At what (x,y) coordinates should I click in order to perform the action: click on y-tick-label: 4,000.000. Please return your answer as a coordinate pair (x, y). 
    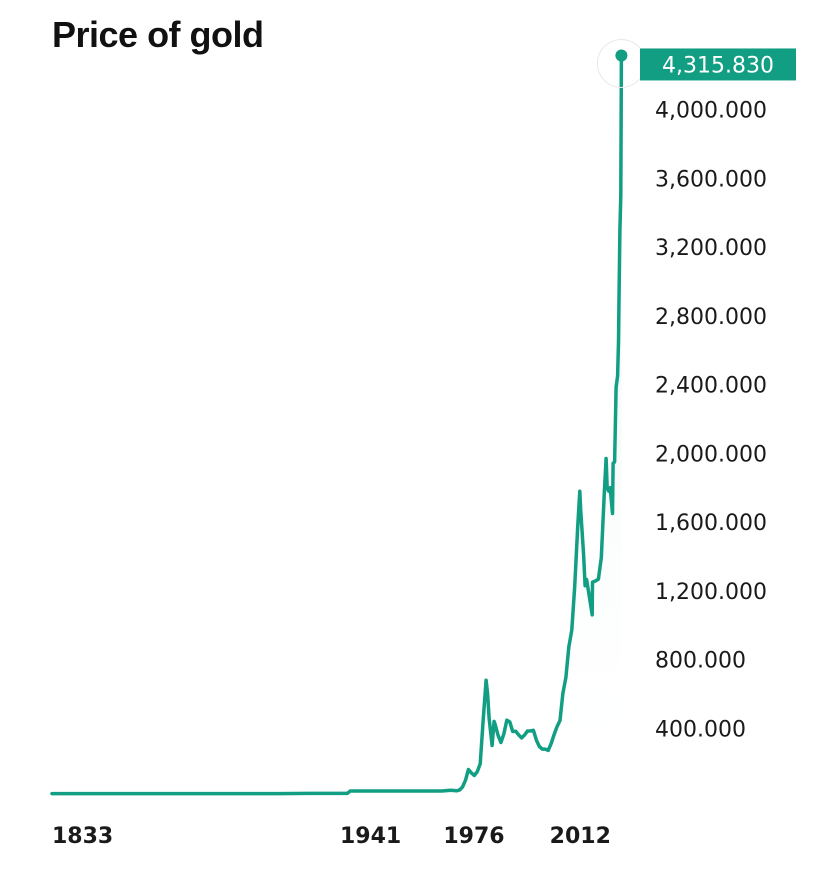
    Looking at the image, I should click on (711, 111).